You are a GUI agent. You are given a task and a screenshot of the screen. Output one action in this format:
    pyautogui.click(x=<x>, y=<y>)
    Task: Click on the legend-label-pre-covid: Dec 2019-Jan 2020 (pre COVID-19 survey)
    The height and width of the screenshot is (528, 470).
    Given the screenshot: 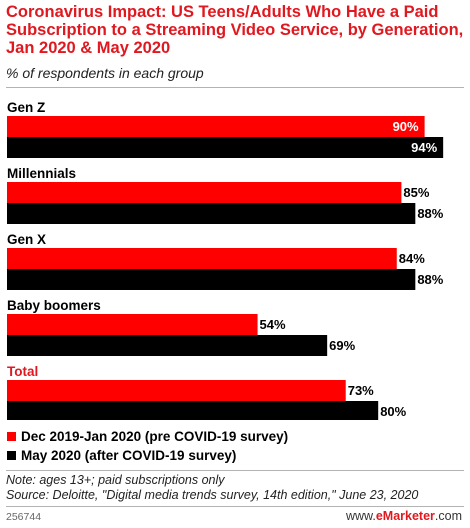 What is the action you would take?
    pyautogui.click(x=155, y=436)
    